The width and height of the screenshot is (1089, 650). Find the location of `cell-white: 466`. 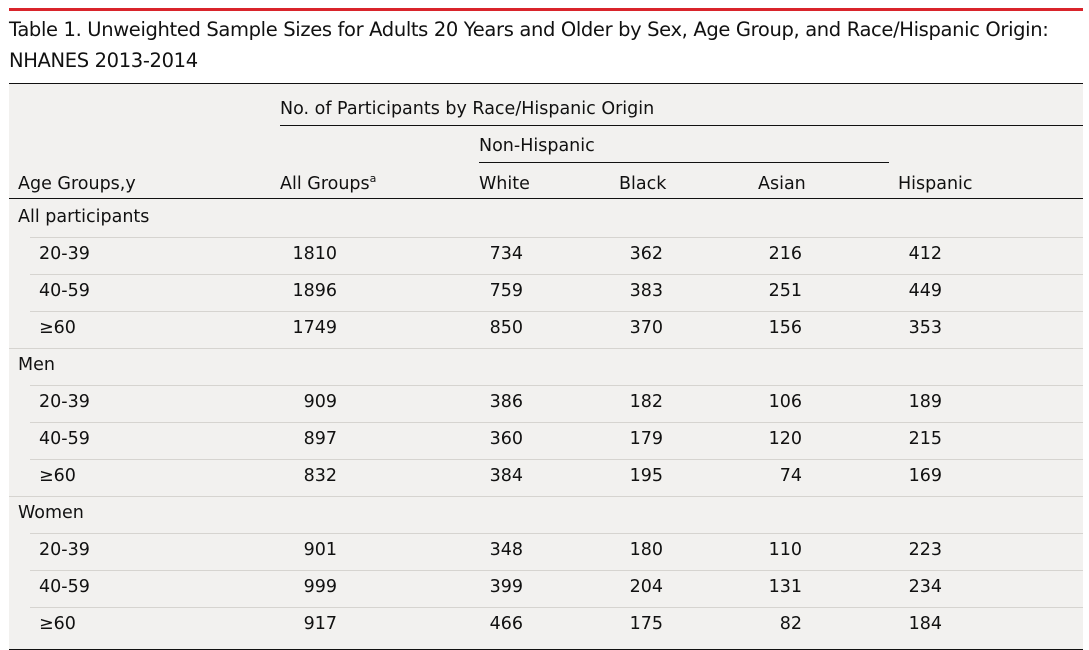

cell-white: 466 is located at coordinates (506, 624).